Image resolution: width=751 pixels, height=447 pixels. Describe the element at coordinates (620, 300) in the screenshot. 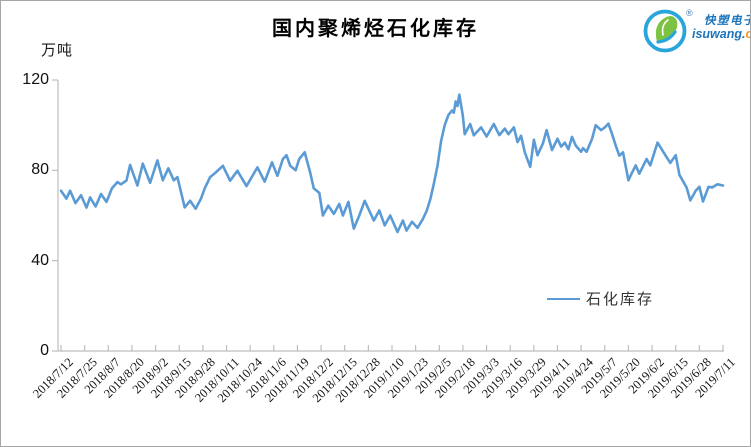

I see `legend-label: 石化库存` at that location.